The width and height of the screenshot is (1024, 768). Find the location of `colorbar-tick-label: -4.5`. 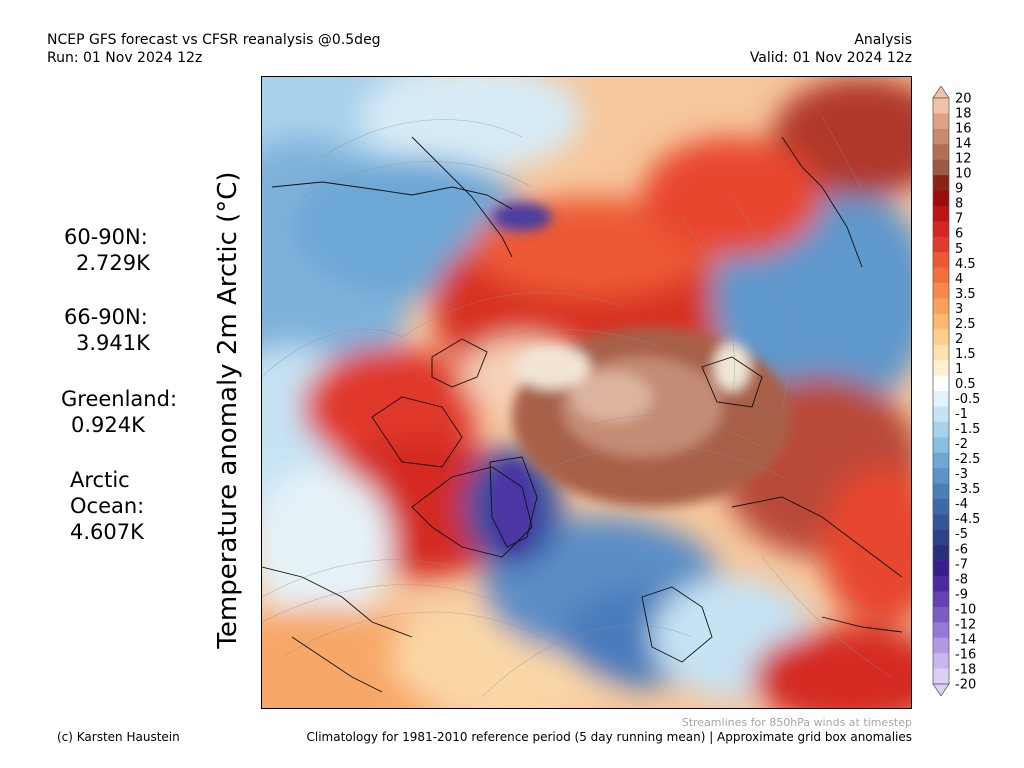

colorbar-tick-label: -4.5 is located at coordinates (967, 519).